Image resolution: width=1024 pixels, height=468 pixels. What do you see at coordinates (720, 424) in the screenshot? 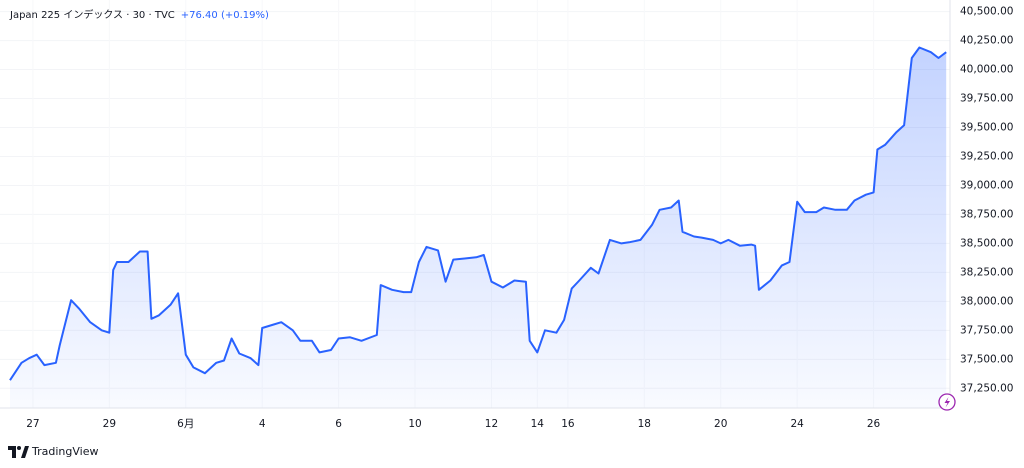
I see `x-tick-label: 20` at bounding box center [720, 424].